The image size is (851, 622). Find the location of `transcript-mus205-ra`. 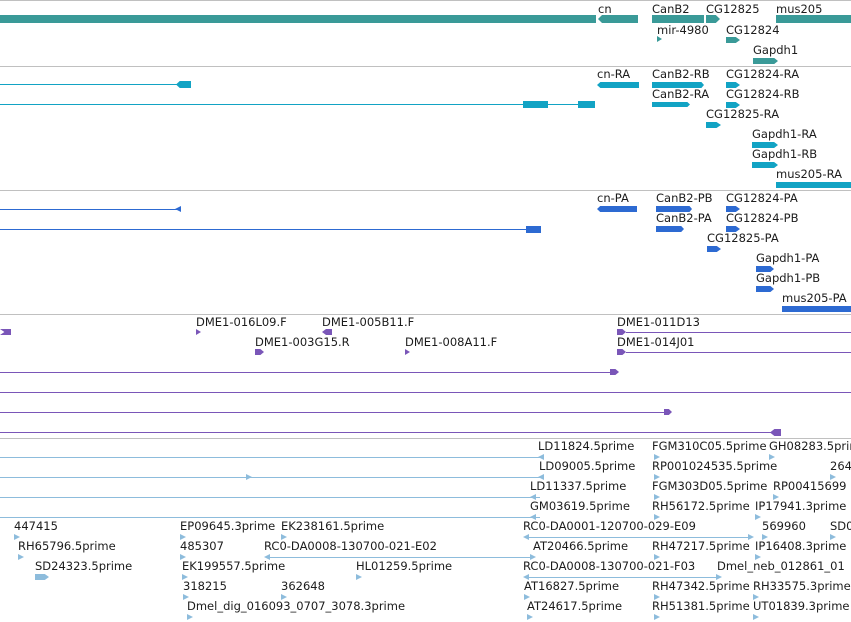

transcript-mus205-ra is located at coordinates (813, 185).